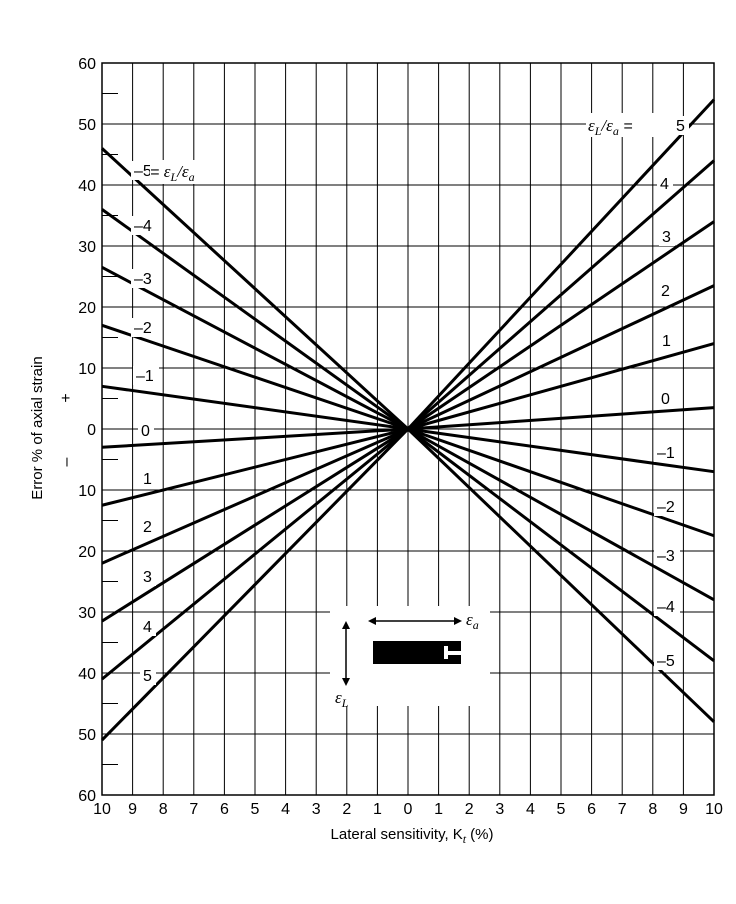 This screenshot has width=736, height=904. Describe the element at coordinates (417, 652) in the screenshot. I see `strain-gauge-grid` at that location.